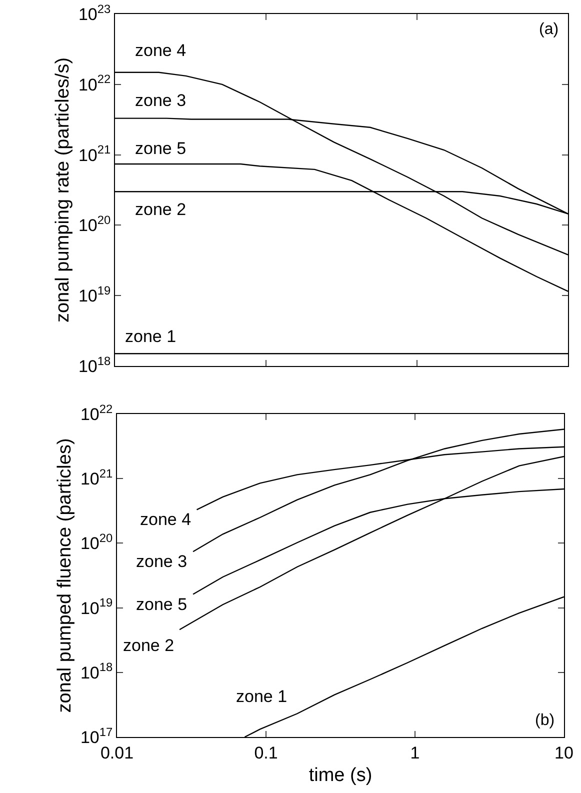  Describe the element at coordinates (564, 752) in the screenshot. I see `x-tick-label: 10` at that location.